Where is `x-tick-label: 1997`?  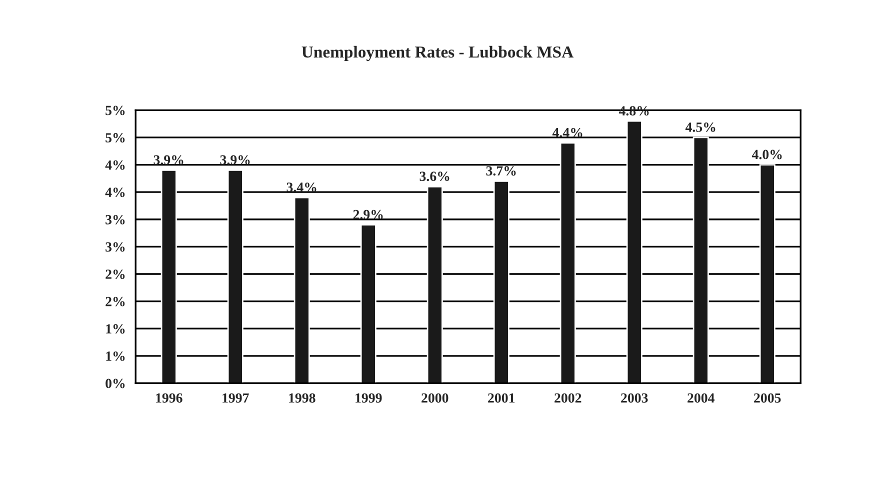 x-tick-label: 1997 is located at coordinates (235, 398).